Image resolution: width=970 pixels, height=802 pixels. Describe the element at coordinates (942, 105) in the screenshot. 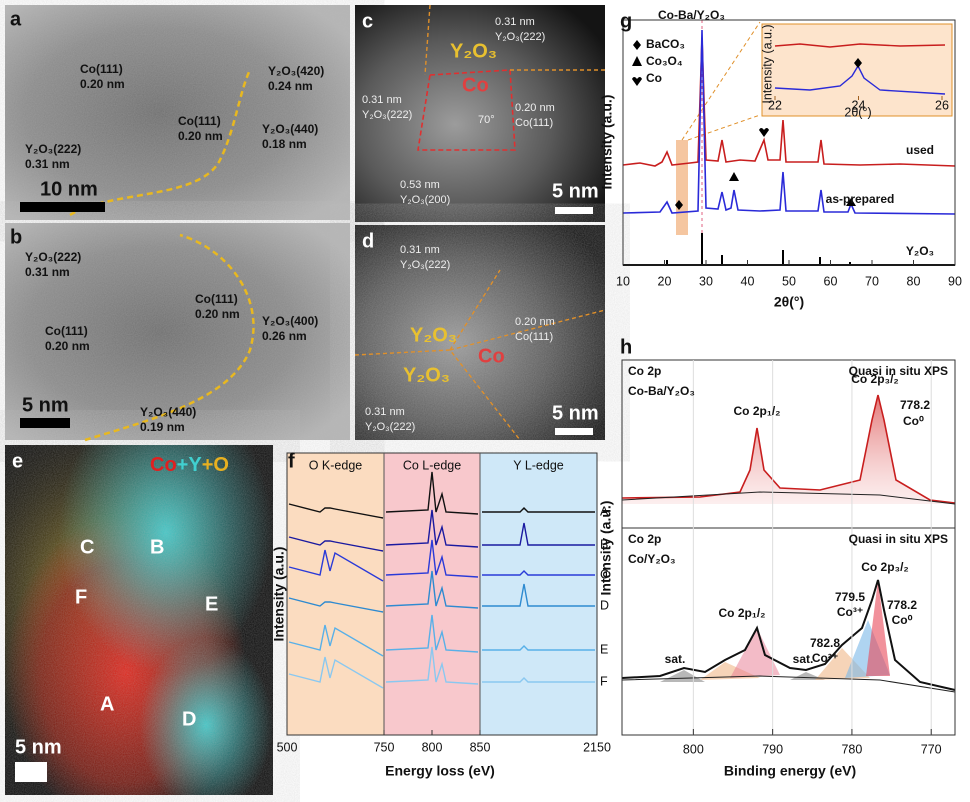

I see `inset-tick-label: 26` at that location.